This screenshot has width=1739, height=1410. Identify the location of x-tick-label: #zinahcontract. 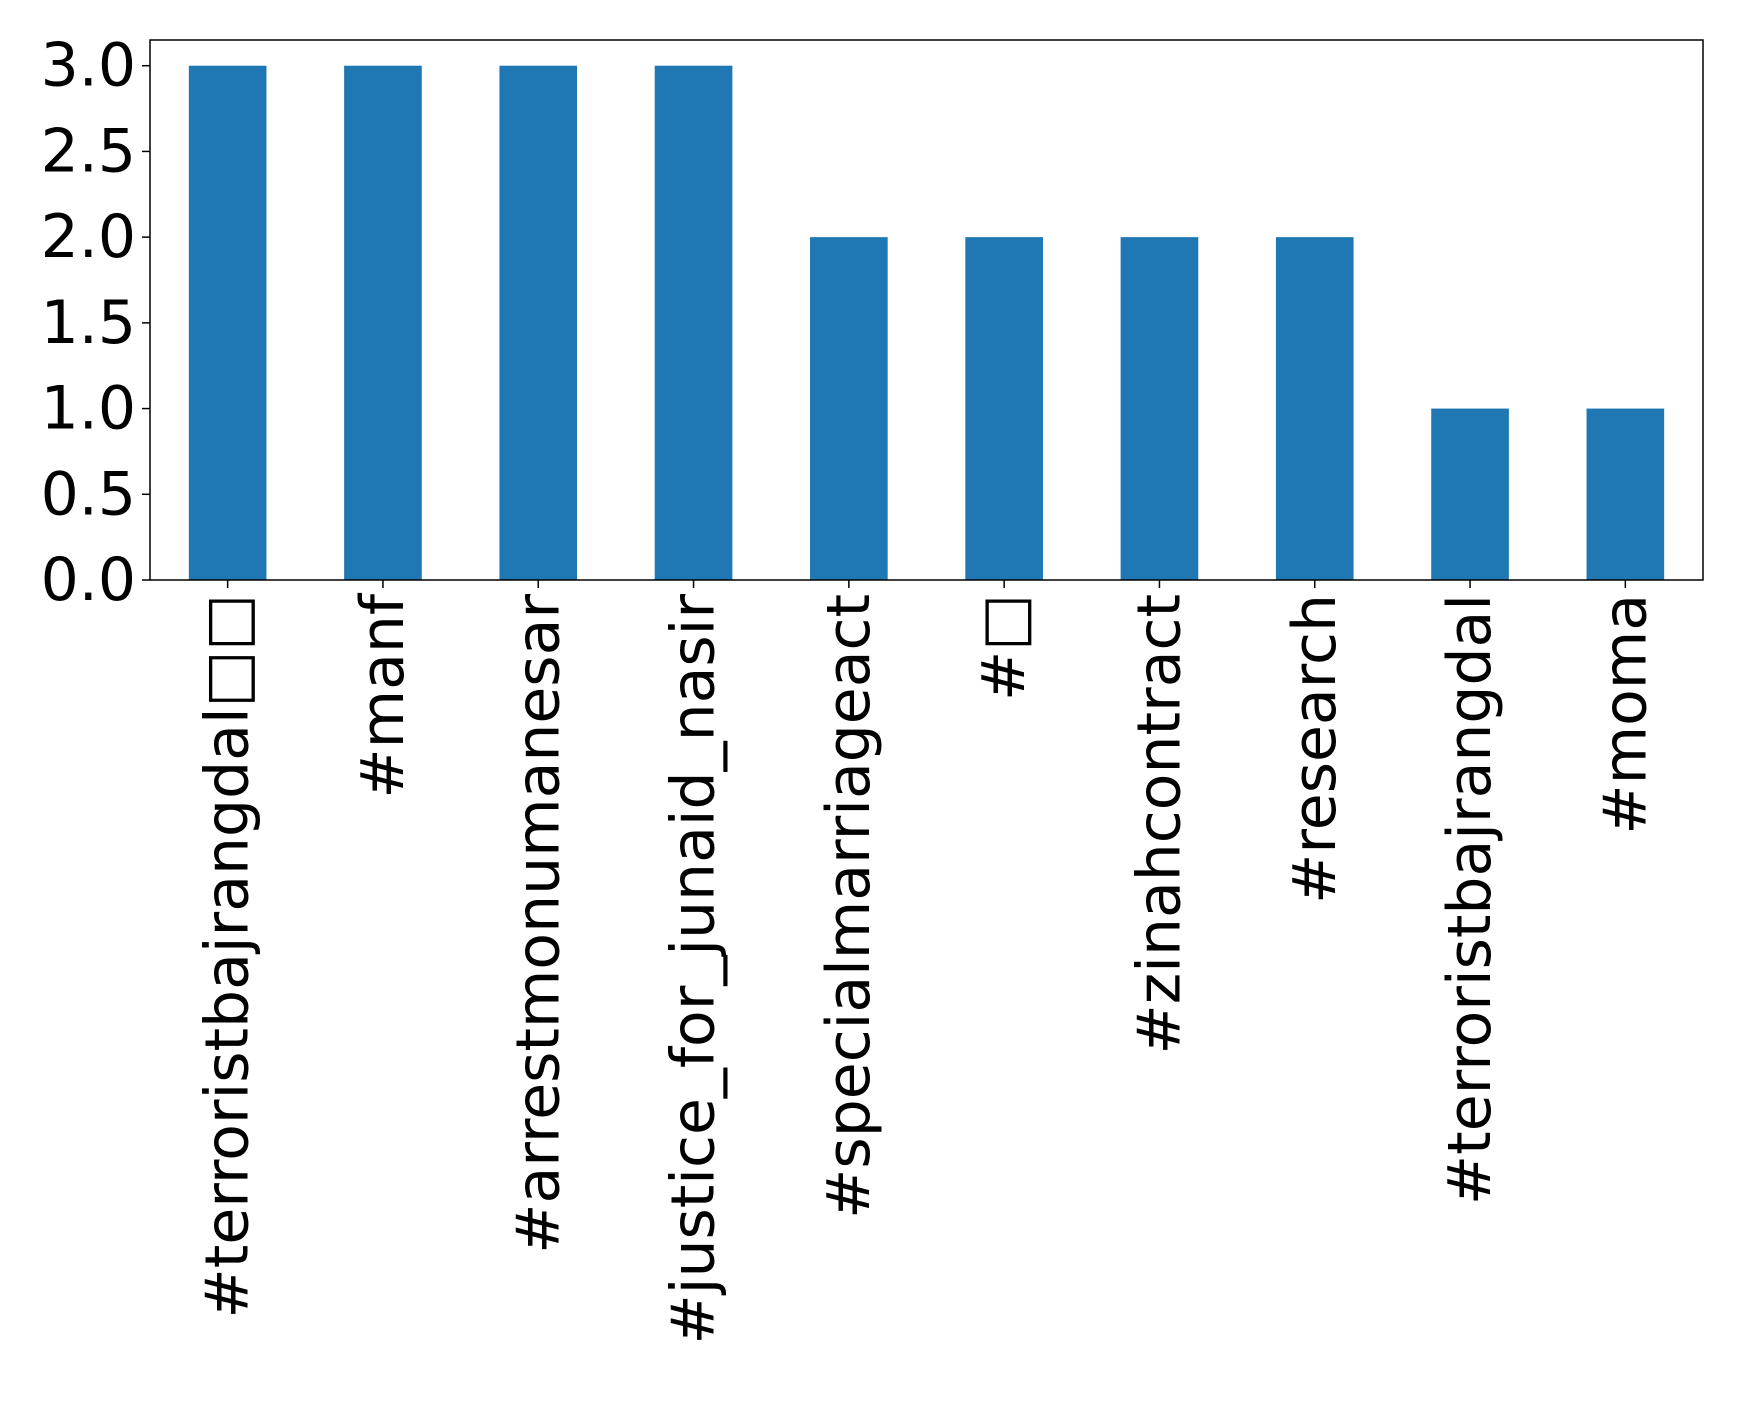
(1159, 824).